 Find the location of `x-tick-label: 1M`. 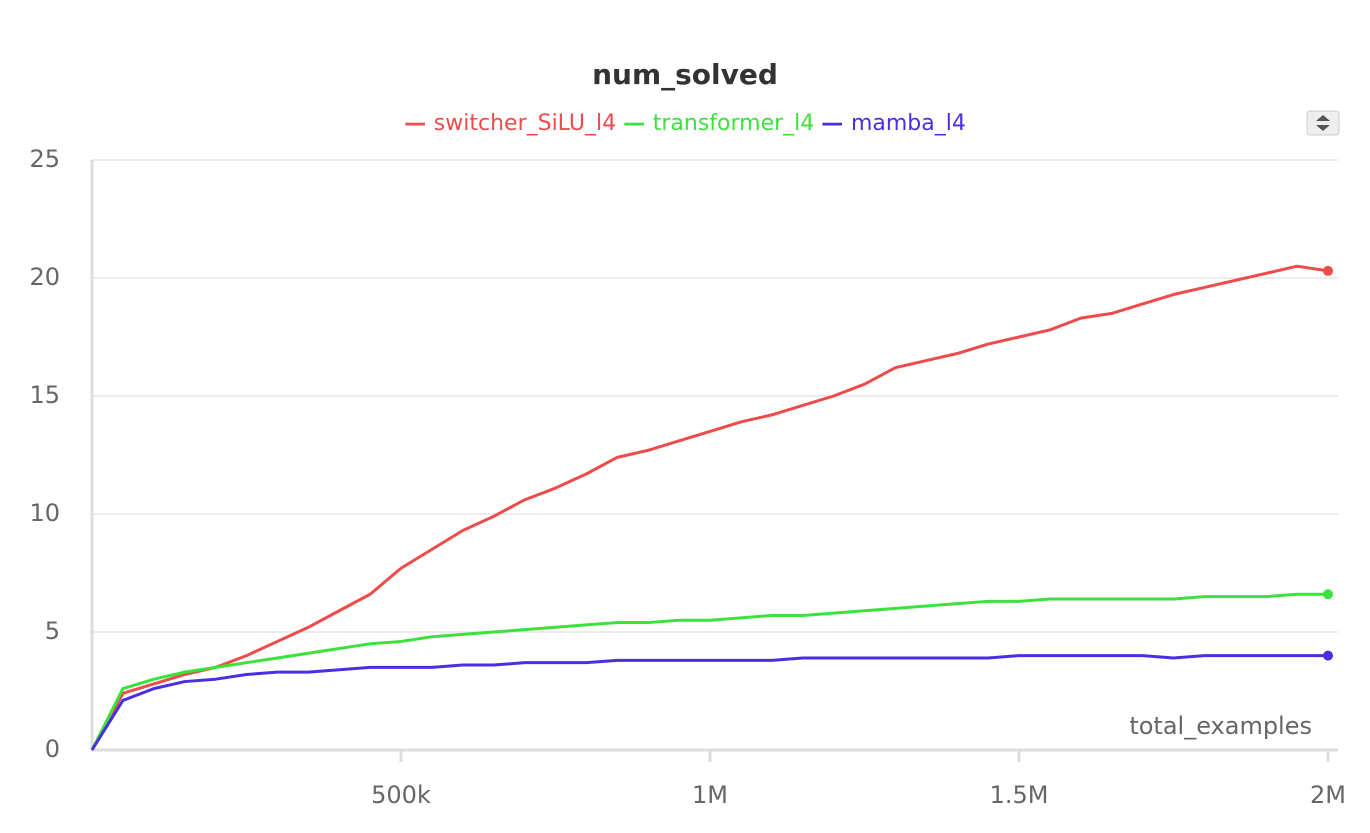

x-tick-label: 1M is located at coordinates (710, 795).